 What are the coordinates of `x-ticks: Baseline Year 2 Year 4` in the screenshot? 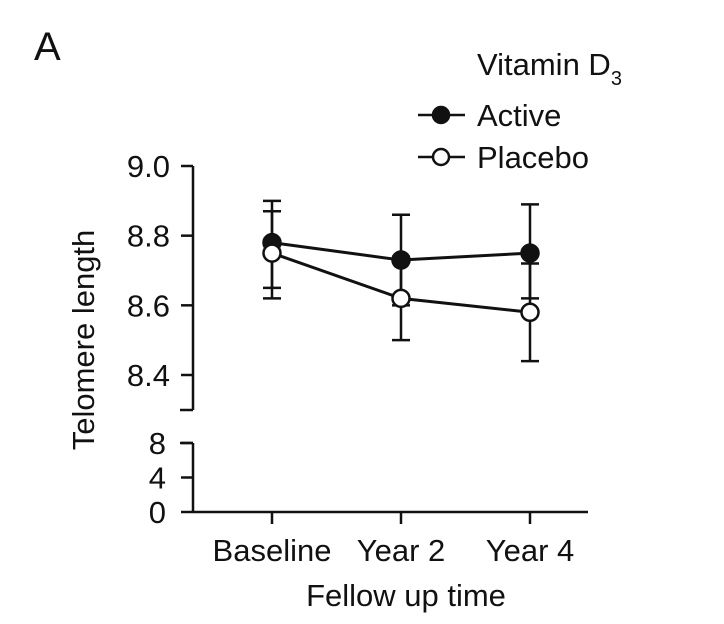 It's located at (394, 540).